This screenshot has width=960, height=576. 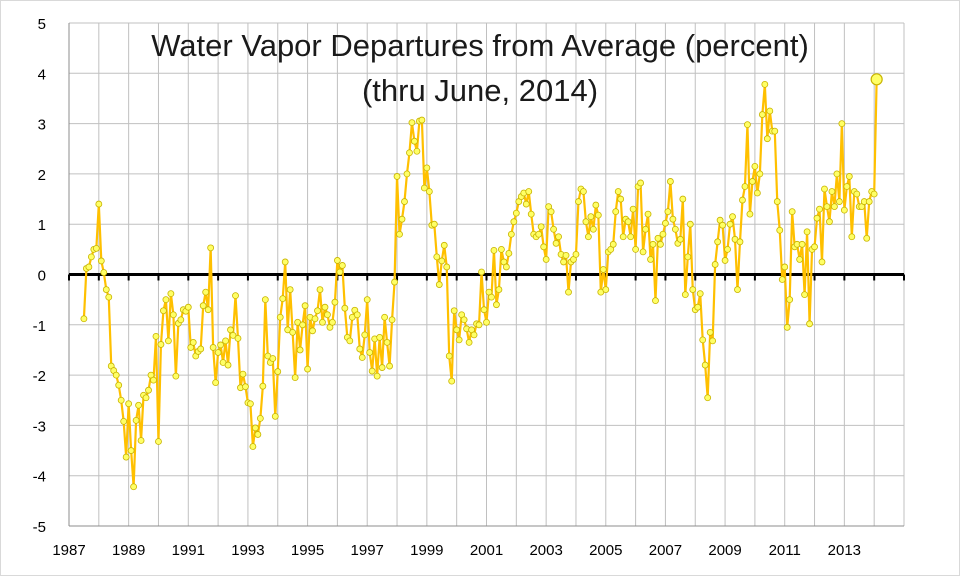 What do you see at coordinates (42, 24) in the screenshot?
I see `y-tick-label: 5` at bounding box center [42, 24].